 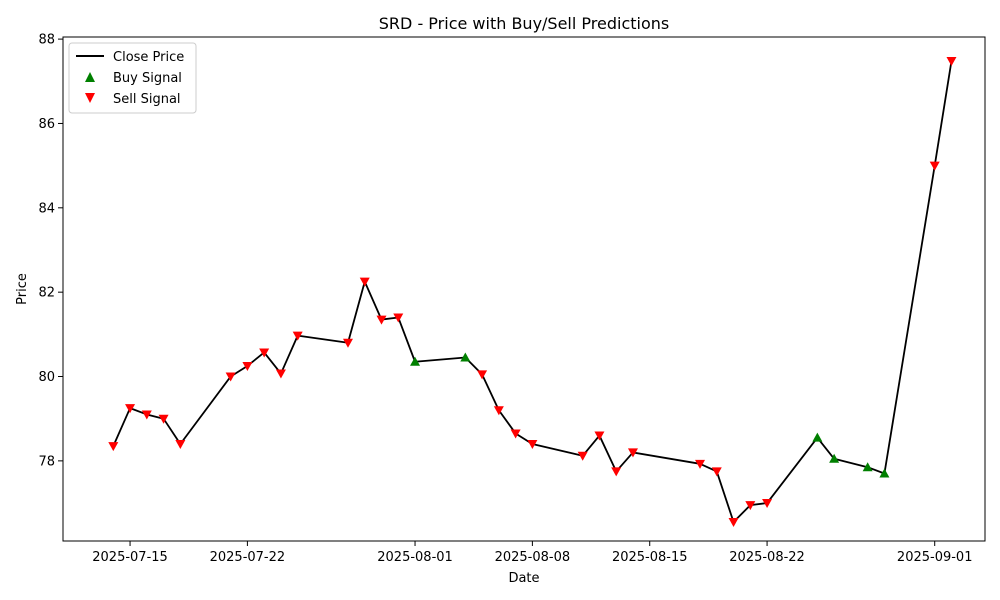 I want to click on y-tick-label: 86, so click(x=46, y=124).